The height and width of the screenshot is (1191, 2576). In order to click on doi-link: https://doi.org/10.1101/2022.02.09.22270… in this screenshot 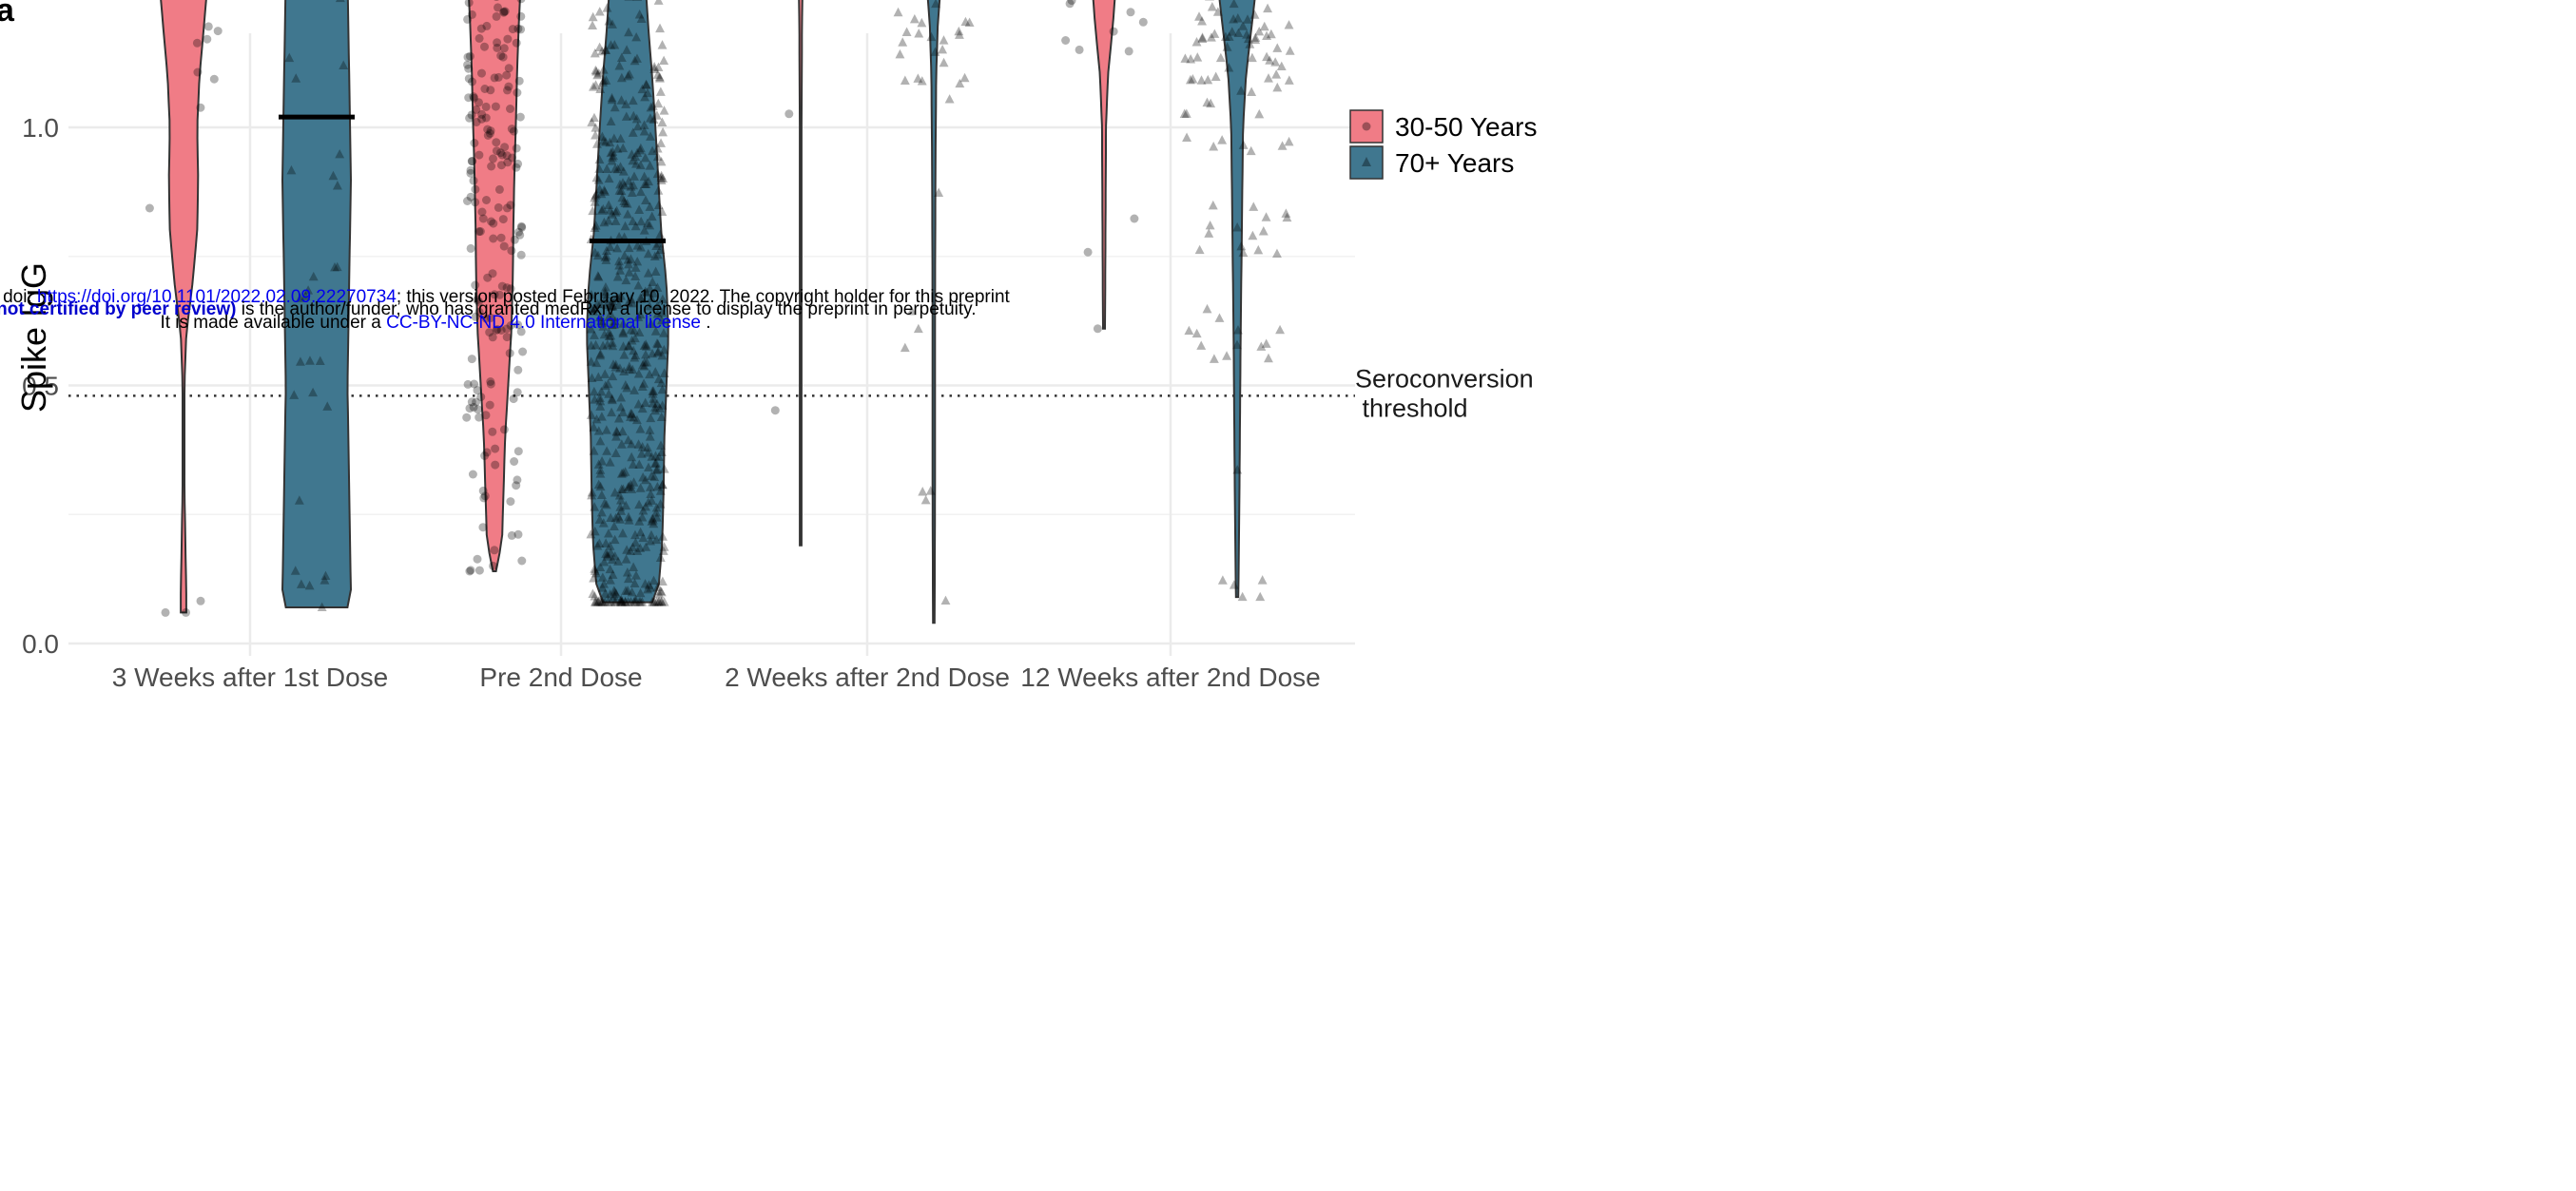, I will do `click(217, 297)`.